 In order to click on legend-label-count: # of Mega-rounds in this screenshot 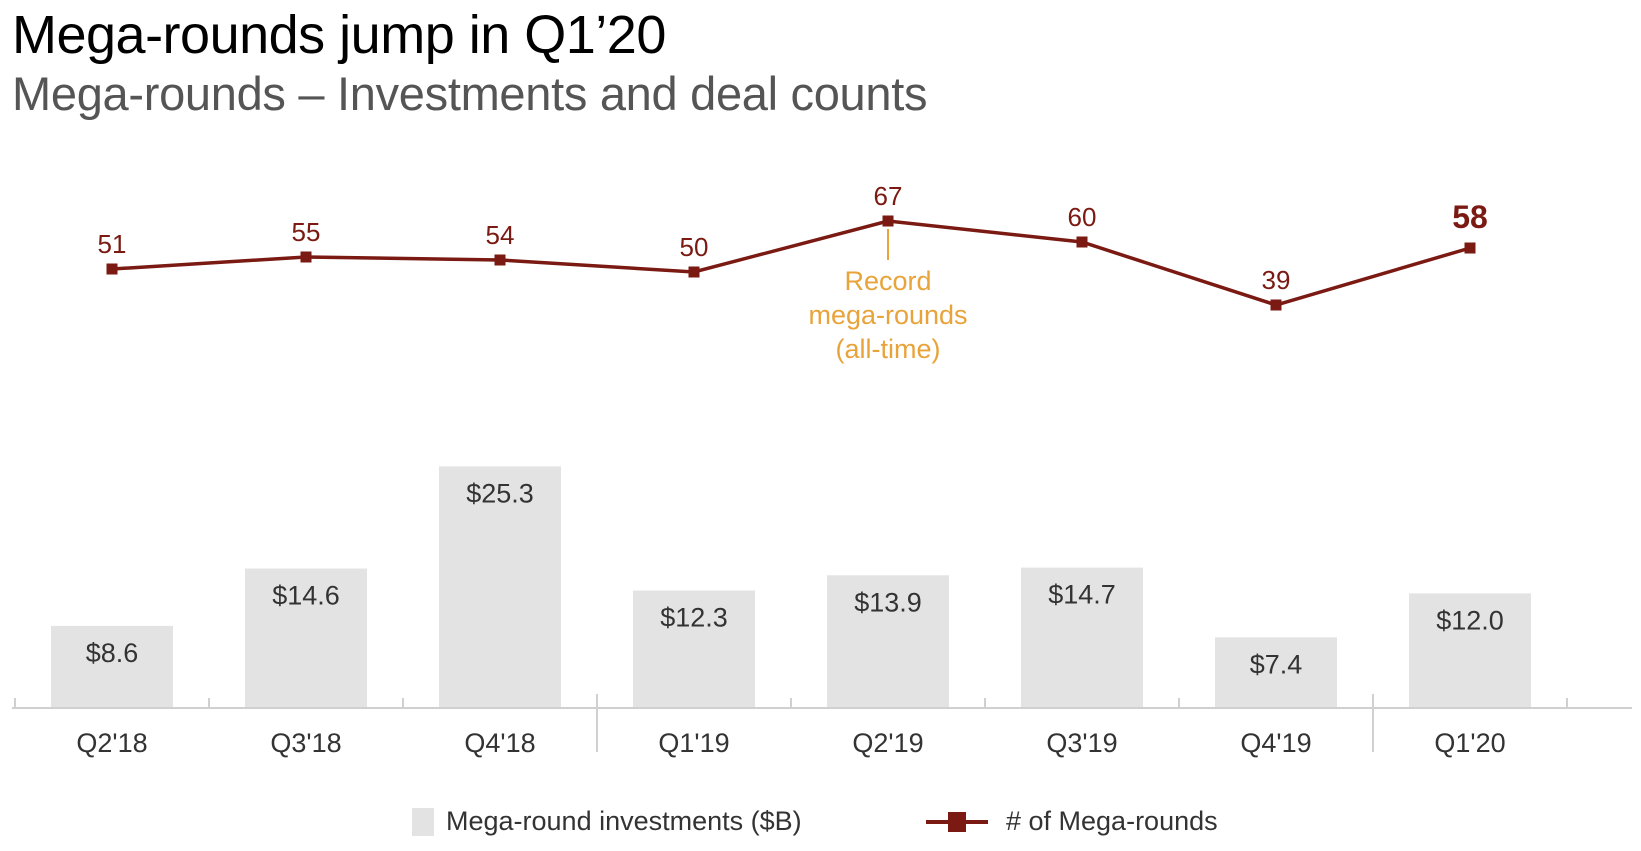, I will do `click(1112, 821)`.